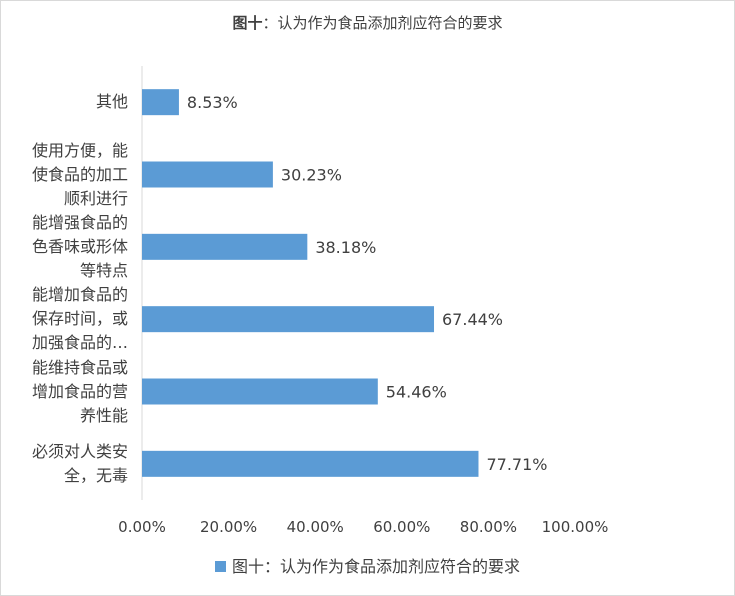 This screenshot has height=596, width=735. I want to click on category-label-line: 全，无毒, so click(95, 475).